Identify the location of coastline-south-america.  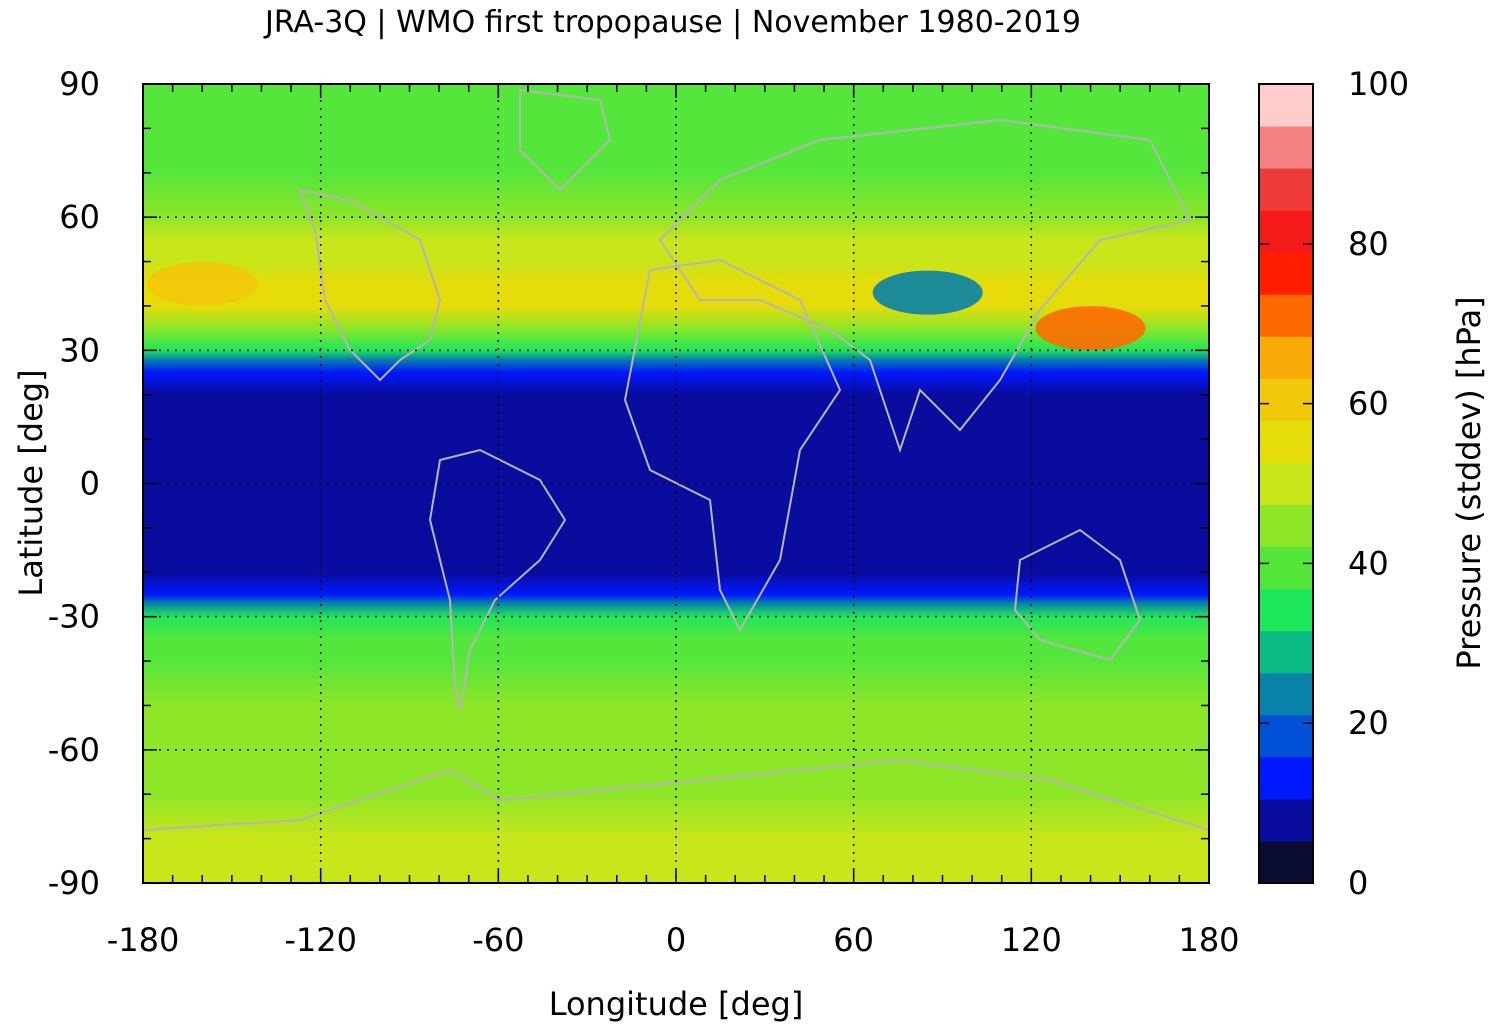
(497, 579).